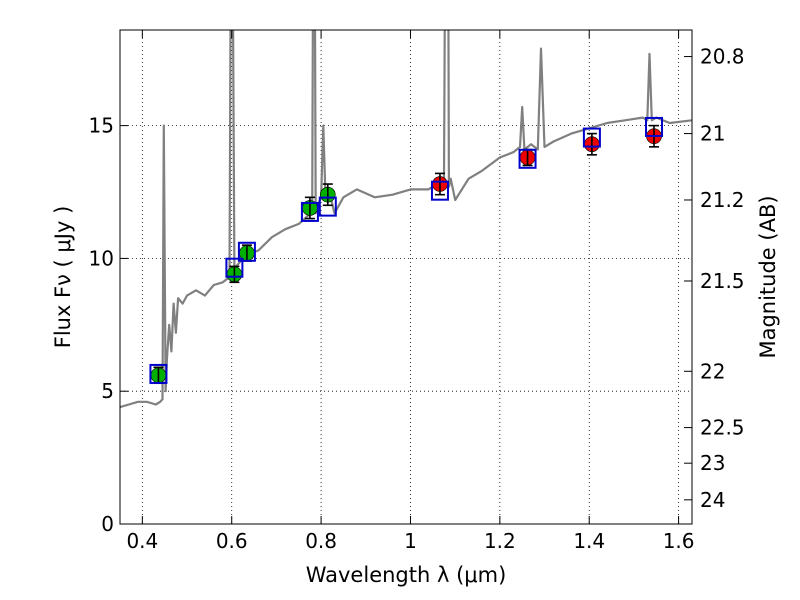 Image resolution: width=800 pixels, height=600 pixels. Describe the element at coordinates (142, 541) in the screenshot. I see `x-tick-label: 0.4` at that location.